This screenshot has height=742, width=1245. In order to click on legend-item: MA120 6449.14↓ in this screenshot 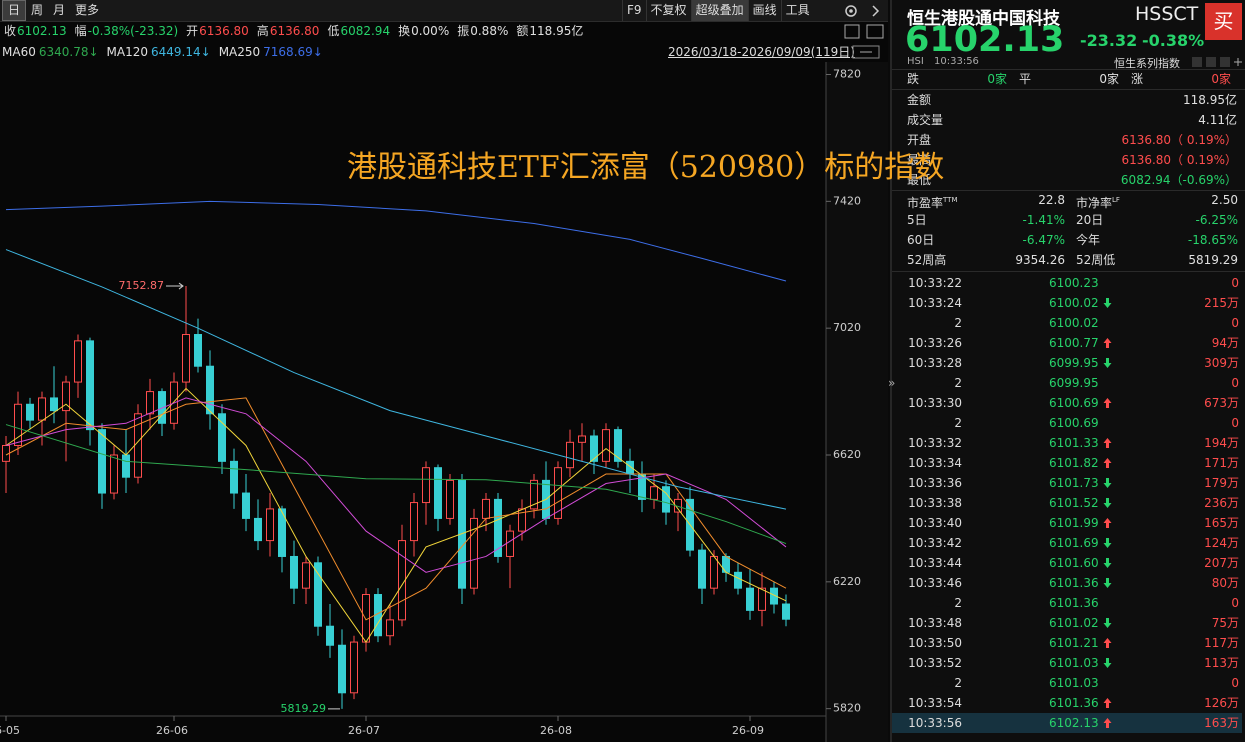, I will do `click(159, 52)`.